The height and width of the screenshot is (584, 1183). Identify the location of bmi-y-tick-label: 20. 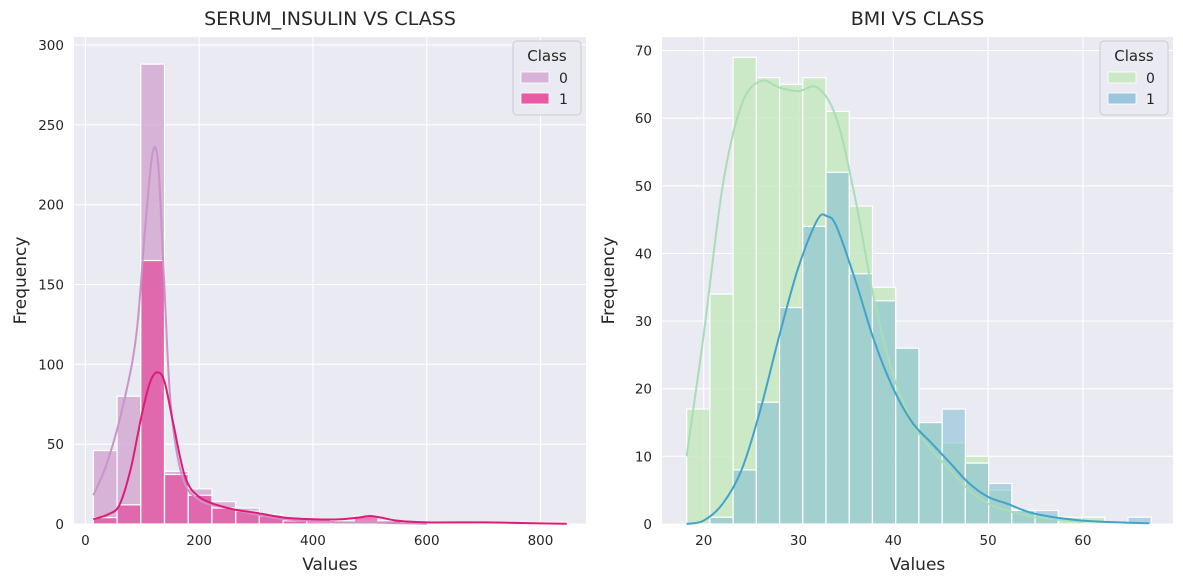
(643, 390).